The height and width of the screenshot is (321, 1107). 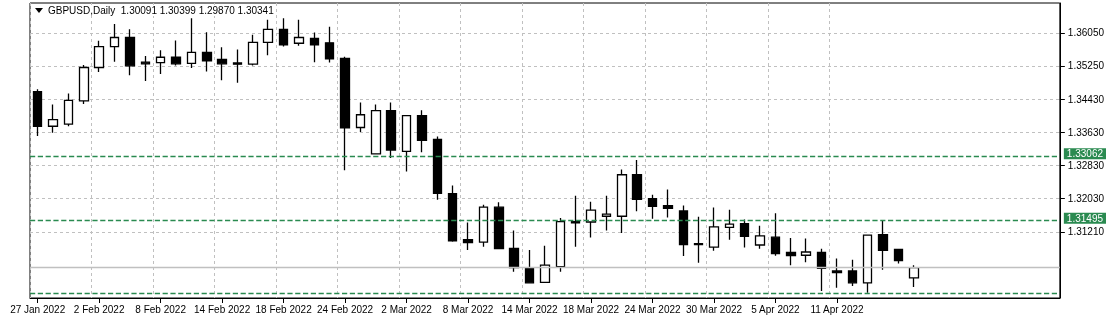 I want to click on x-tick-label: 8 Feb 2022, so click(x=161, y=309).